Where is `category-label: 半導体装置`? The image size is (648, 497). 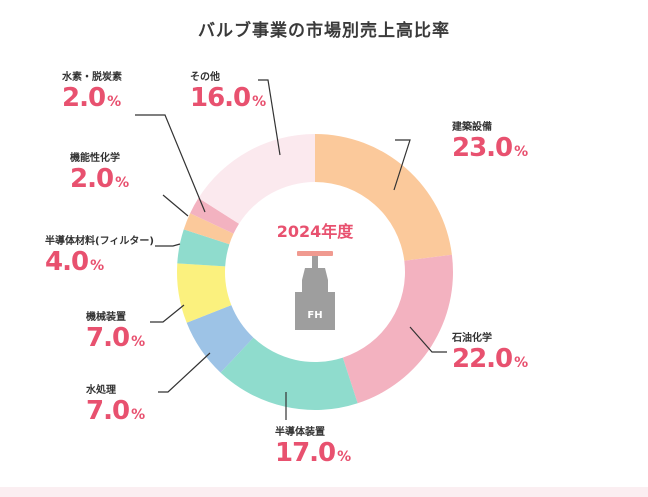
category-label: 半導体装置 is located at coordinates (300, 432).